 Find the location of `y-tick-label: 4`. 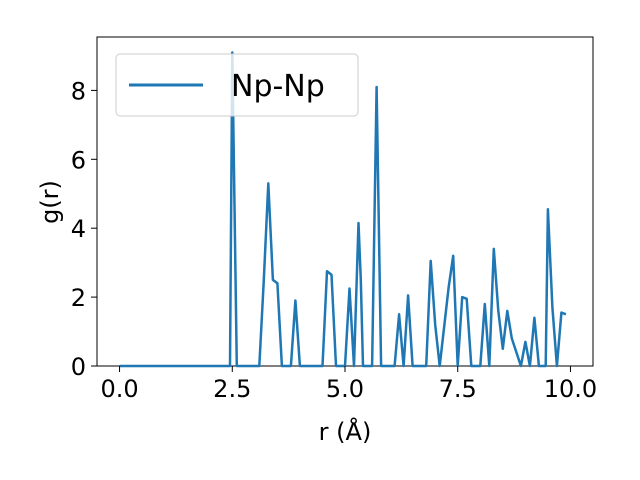

y-tick-label: 4 is located at coordinates (78, 229).